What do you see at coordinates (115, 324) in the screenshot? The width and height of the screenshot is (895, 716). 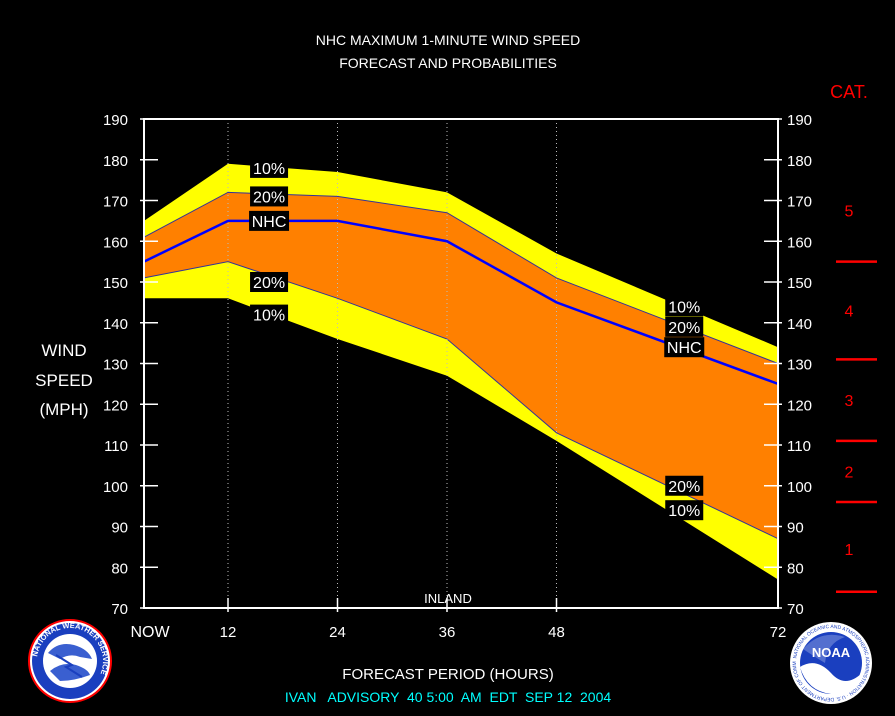 I see `y-tick-label-left-140: 140` at bounding box center [115, 324].